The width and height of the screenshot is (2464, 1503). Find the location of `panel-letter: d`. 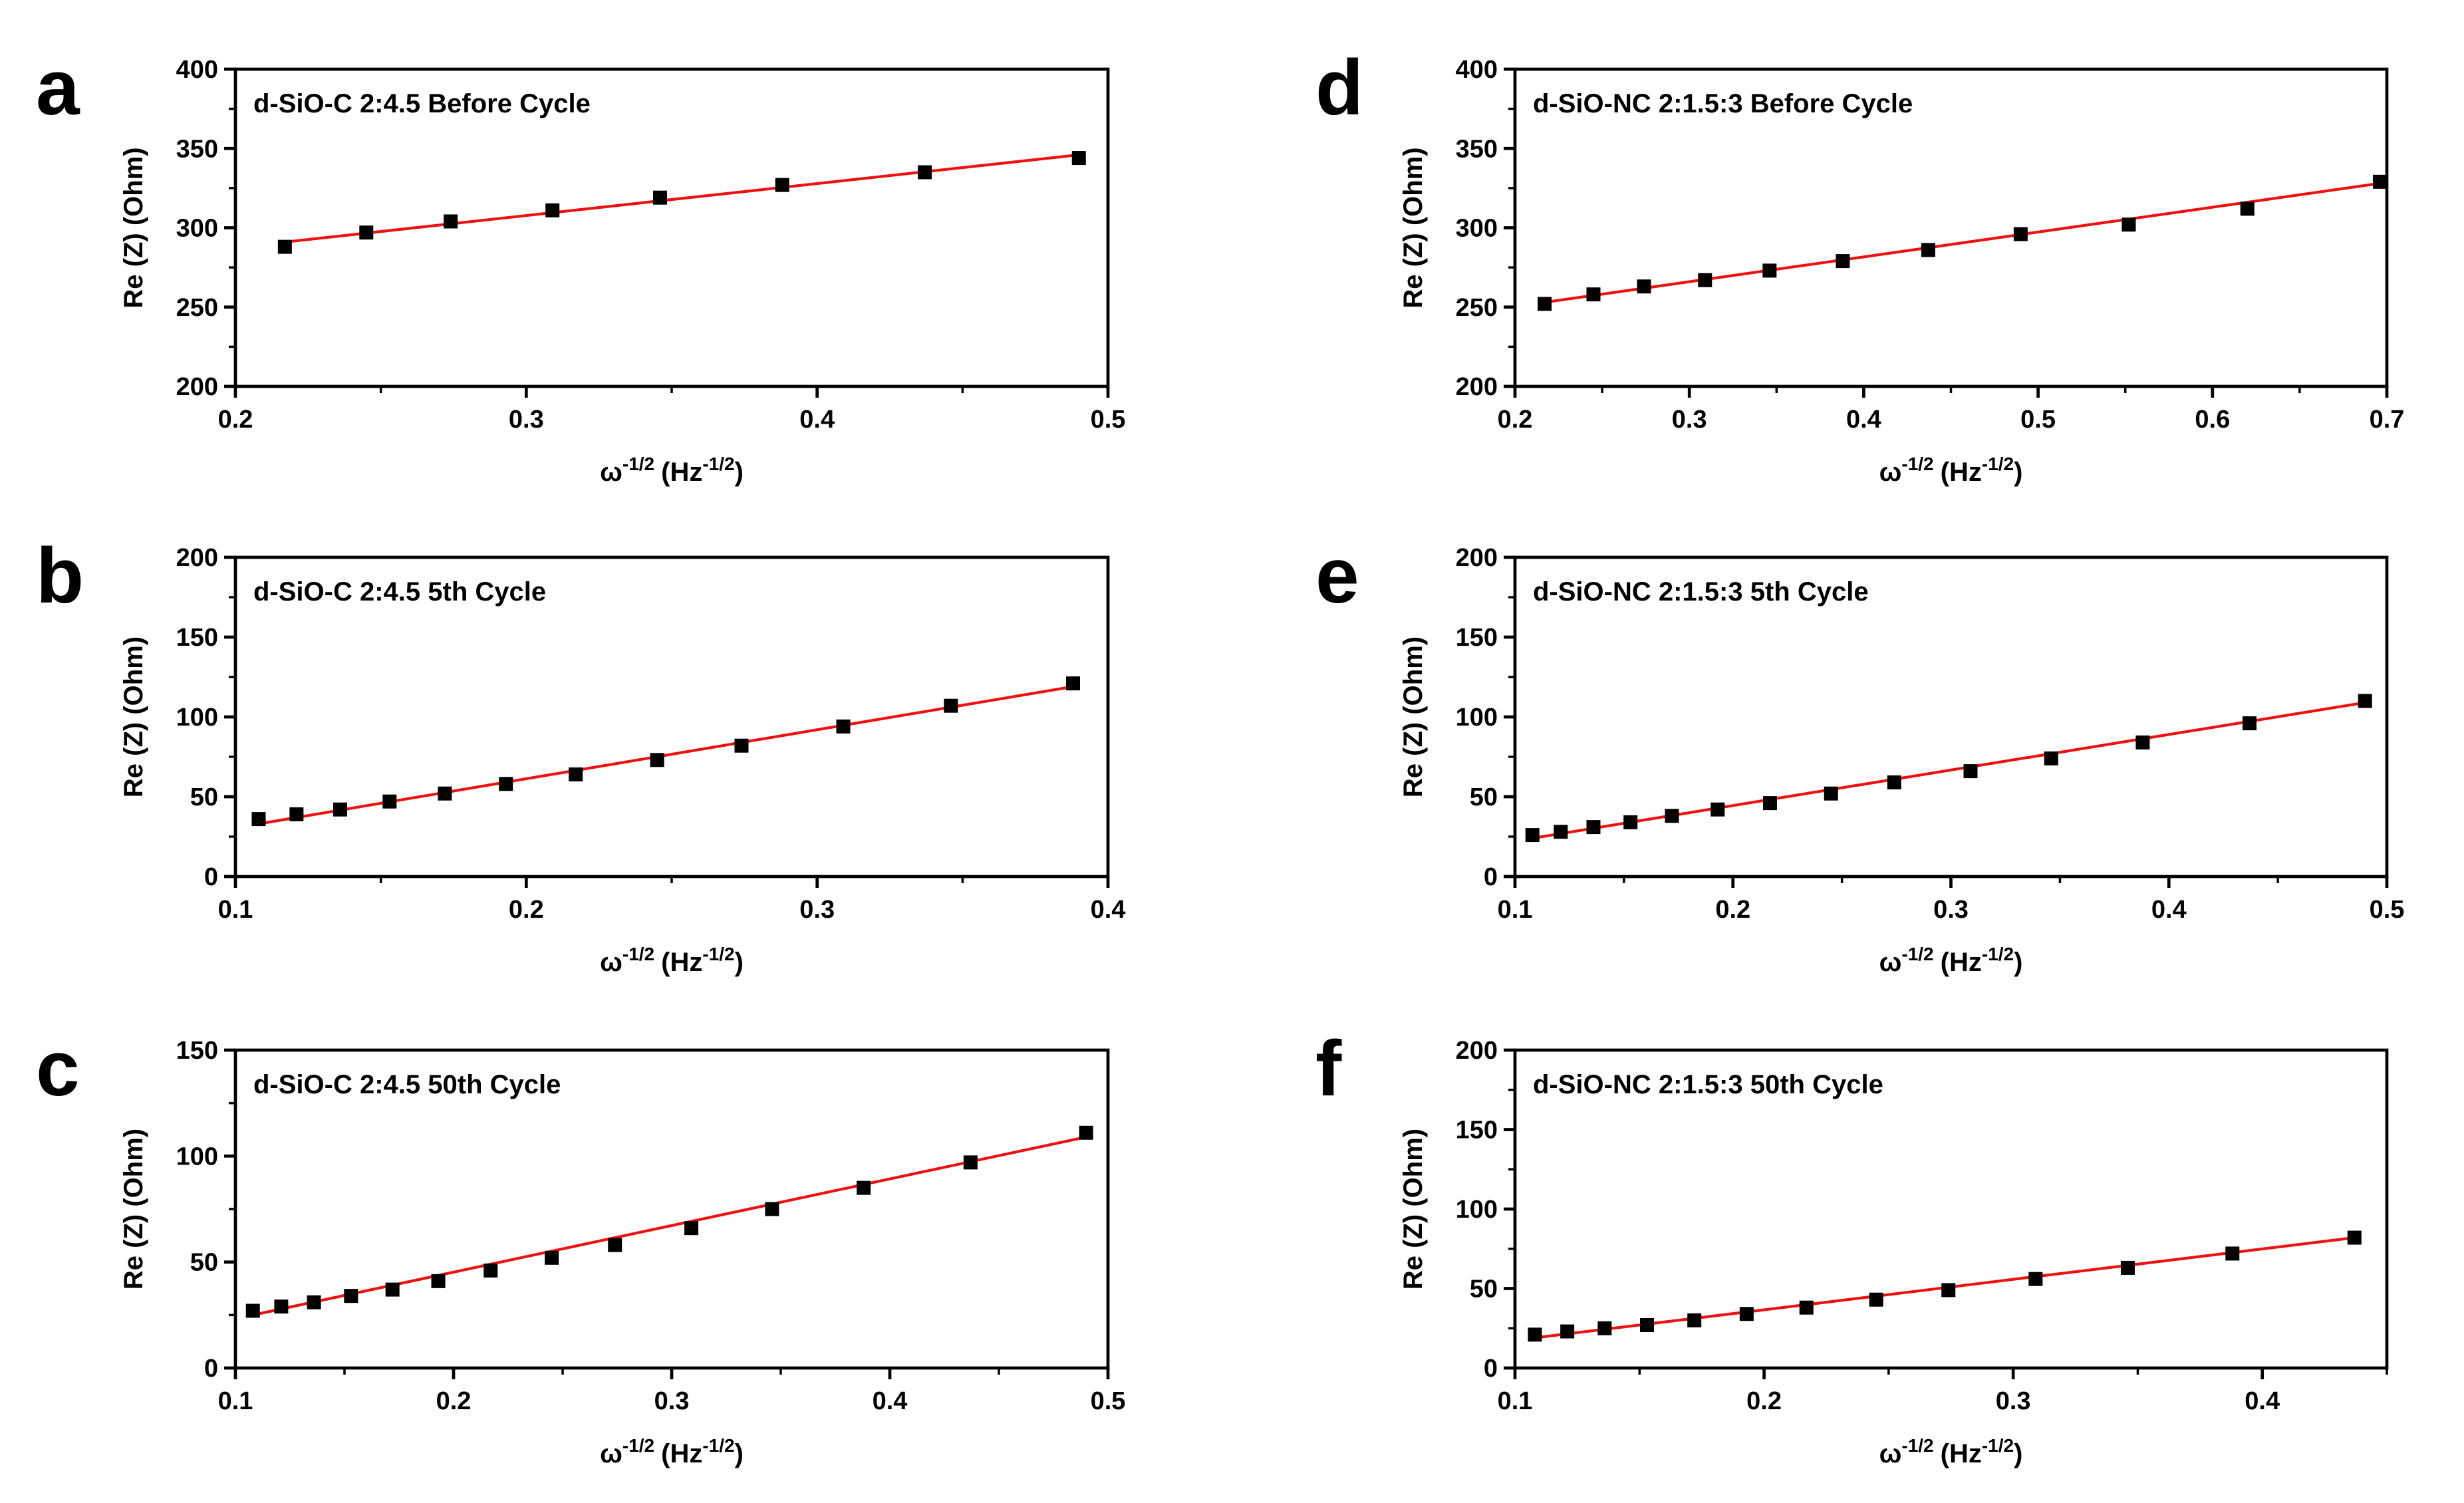

panel-letter: d is located at coordinates (1339, 88).